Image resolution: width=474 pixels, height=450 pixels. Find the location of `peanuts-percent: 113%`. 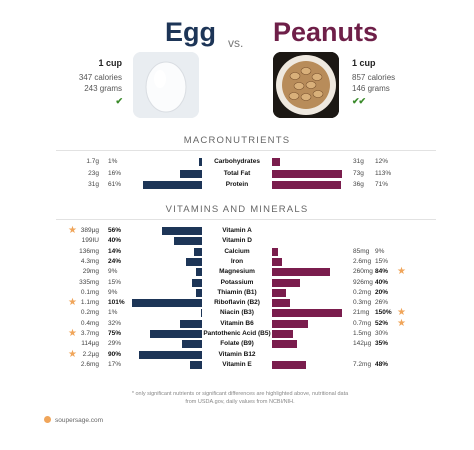

peanuts-percent: 113% is located at coordinates (383, 173).